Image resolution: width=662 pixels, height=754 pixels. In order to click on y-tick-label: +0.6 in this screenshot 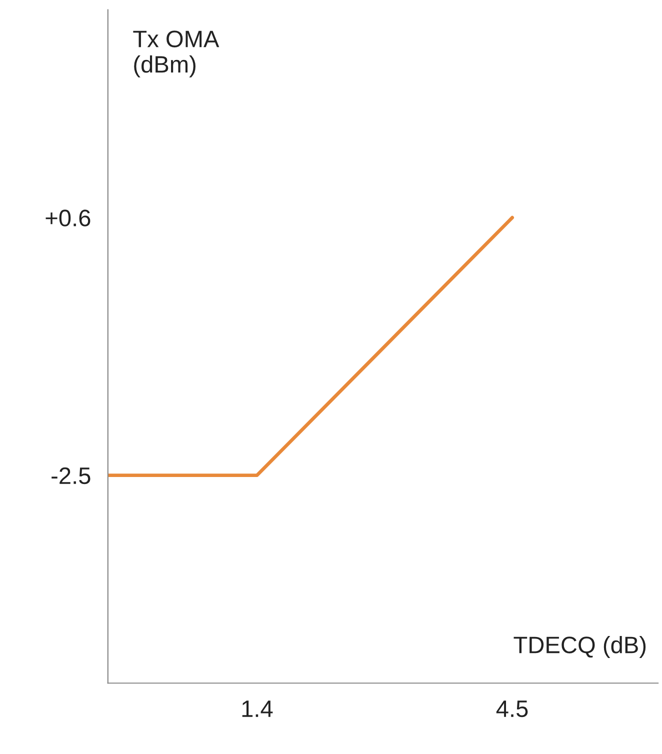, I will do `click(68, 218)`.